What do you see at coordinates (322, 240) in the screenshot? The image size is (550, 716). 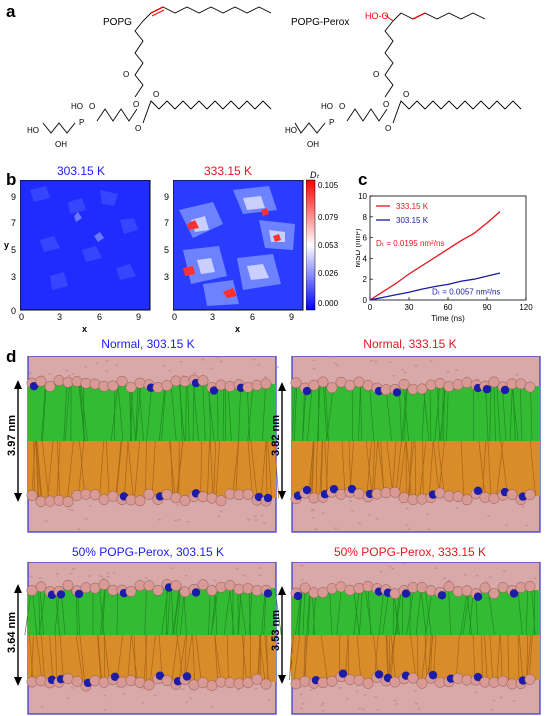 I see `colorbar: Dₜ 0.105 0.079 0.053 0.026 0.000` at bounding box center [322, 240].